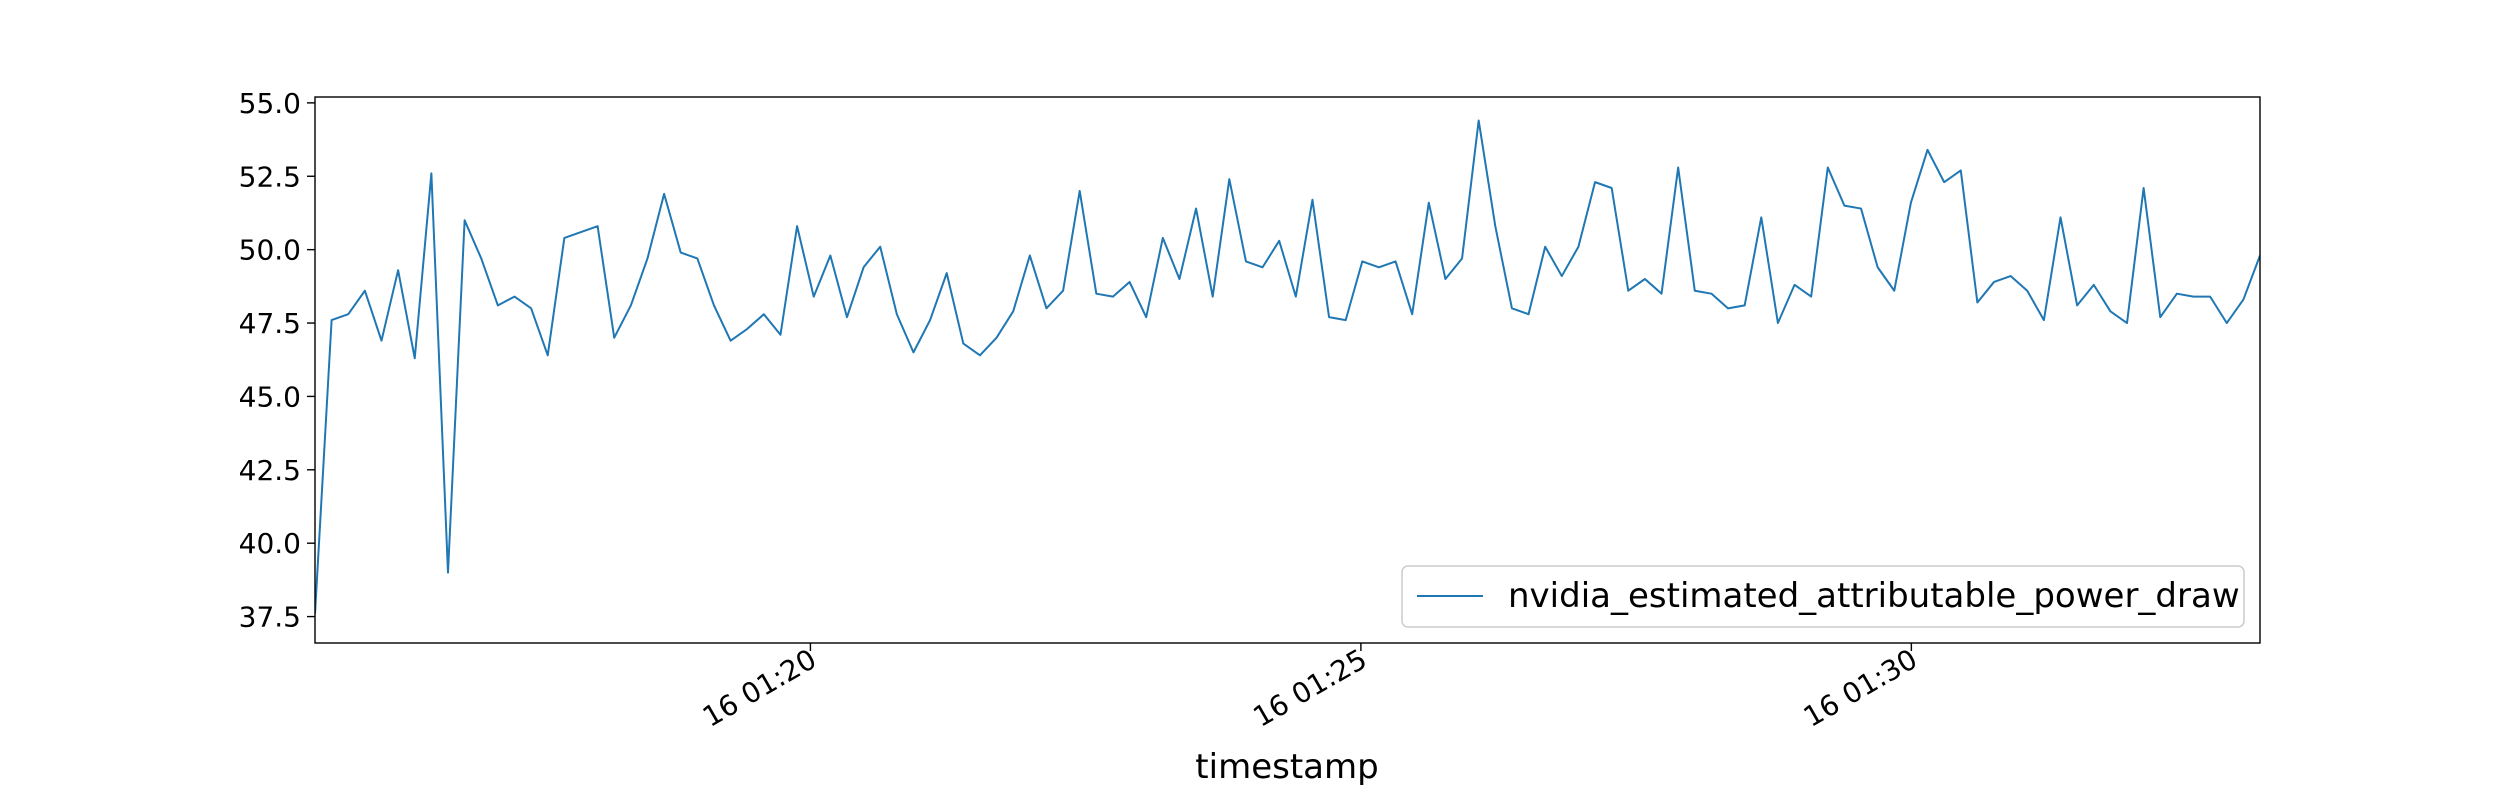 This screenshot has height=800, width=2500. I want to click on y-tick-label: 40.0, so click(270, 543).